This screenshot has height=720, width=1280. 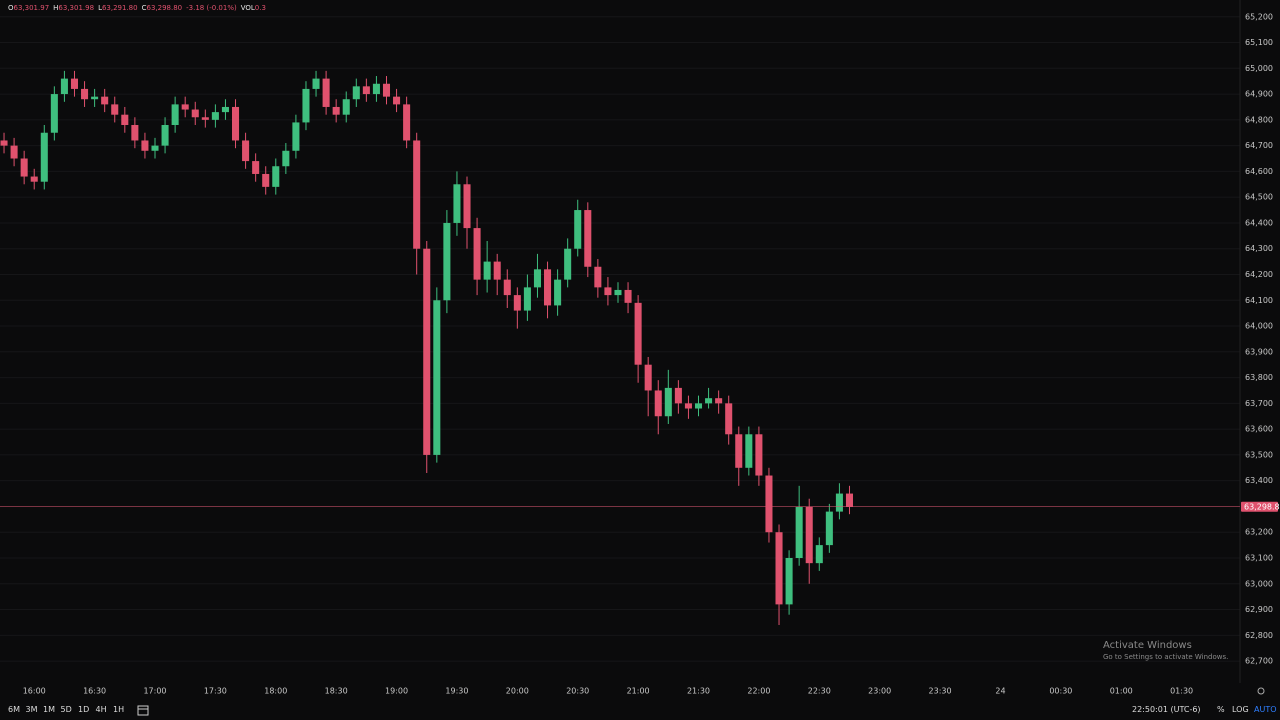 What do you see at coordinates (1259, 94) in the screenshot?
I see `y-tick-label: 64,900` at bounding box center [1259, 94].